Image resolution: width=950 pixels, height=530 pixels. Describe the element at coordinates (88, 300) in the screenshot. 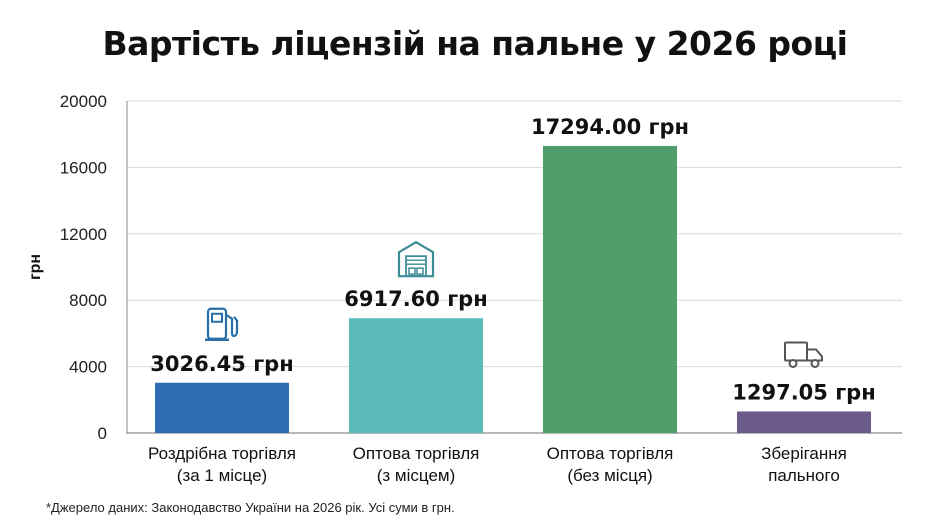

I see `y-tick-label: 8000` at that location.